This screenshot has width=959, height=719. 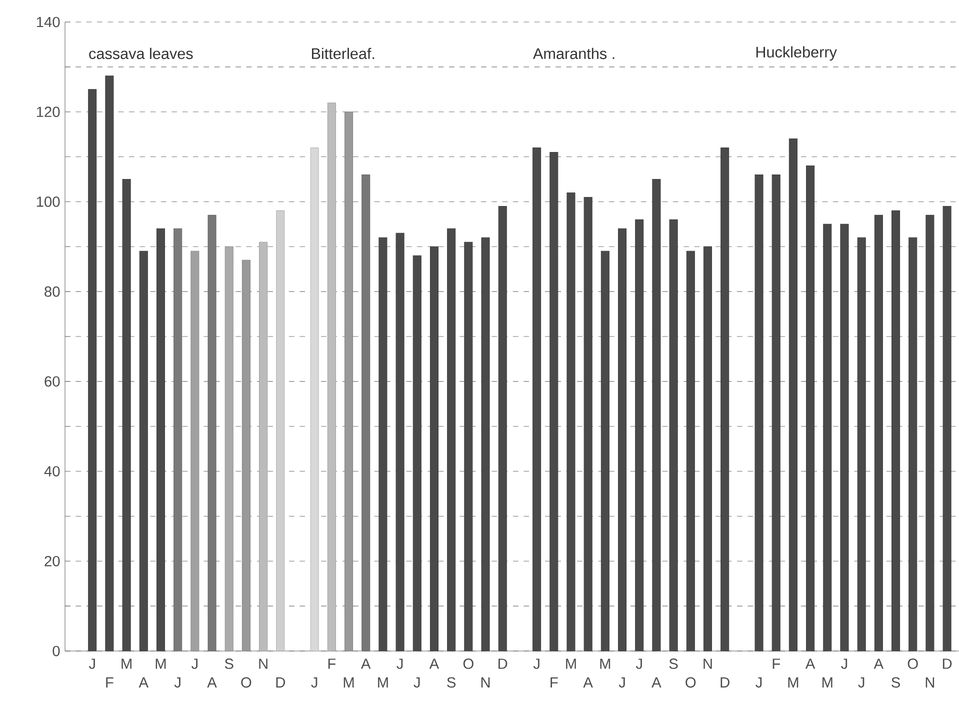 I want to click on y-tick-label: 0, so click(x=56, y=651).